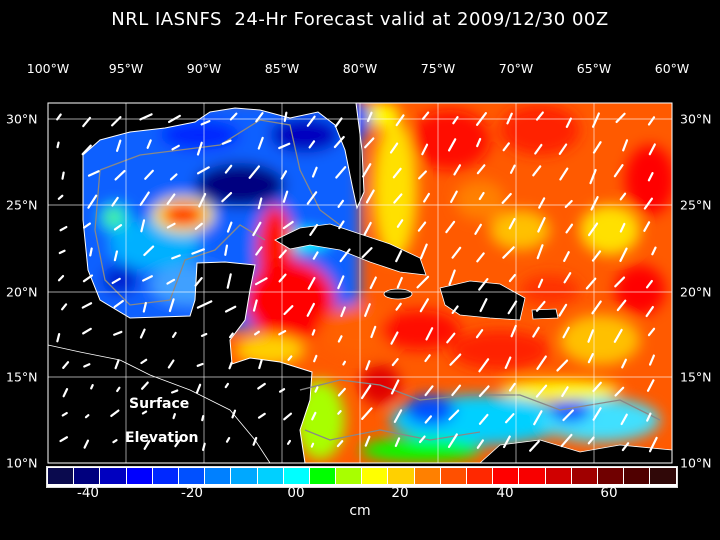 The height and width of the screenshot is (540, 720). What do you see at coordinates (609, 493) in the screenshot?
I see `colorbar-label: 60` at bounding box center [609, 493].